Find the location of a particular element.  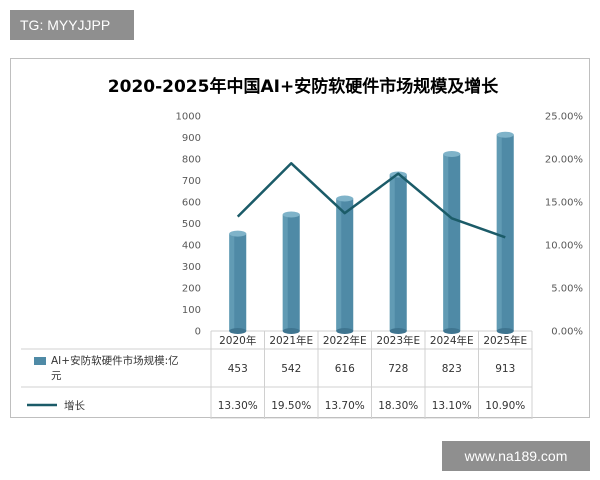

line-series is located at coordinates (371, 200).